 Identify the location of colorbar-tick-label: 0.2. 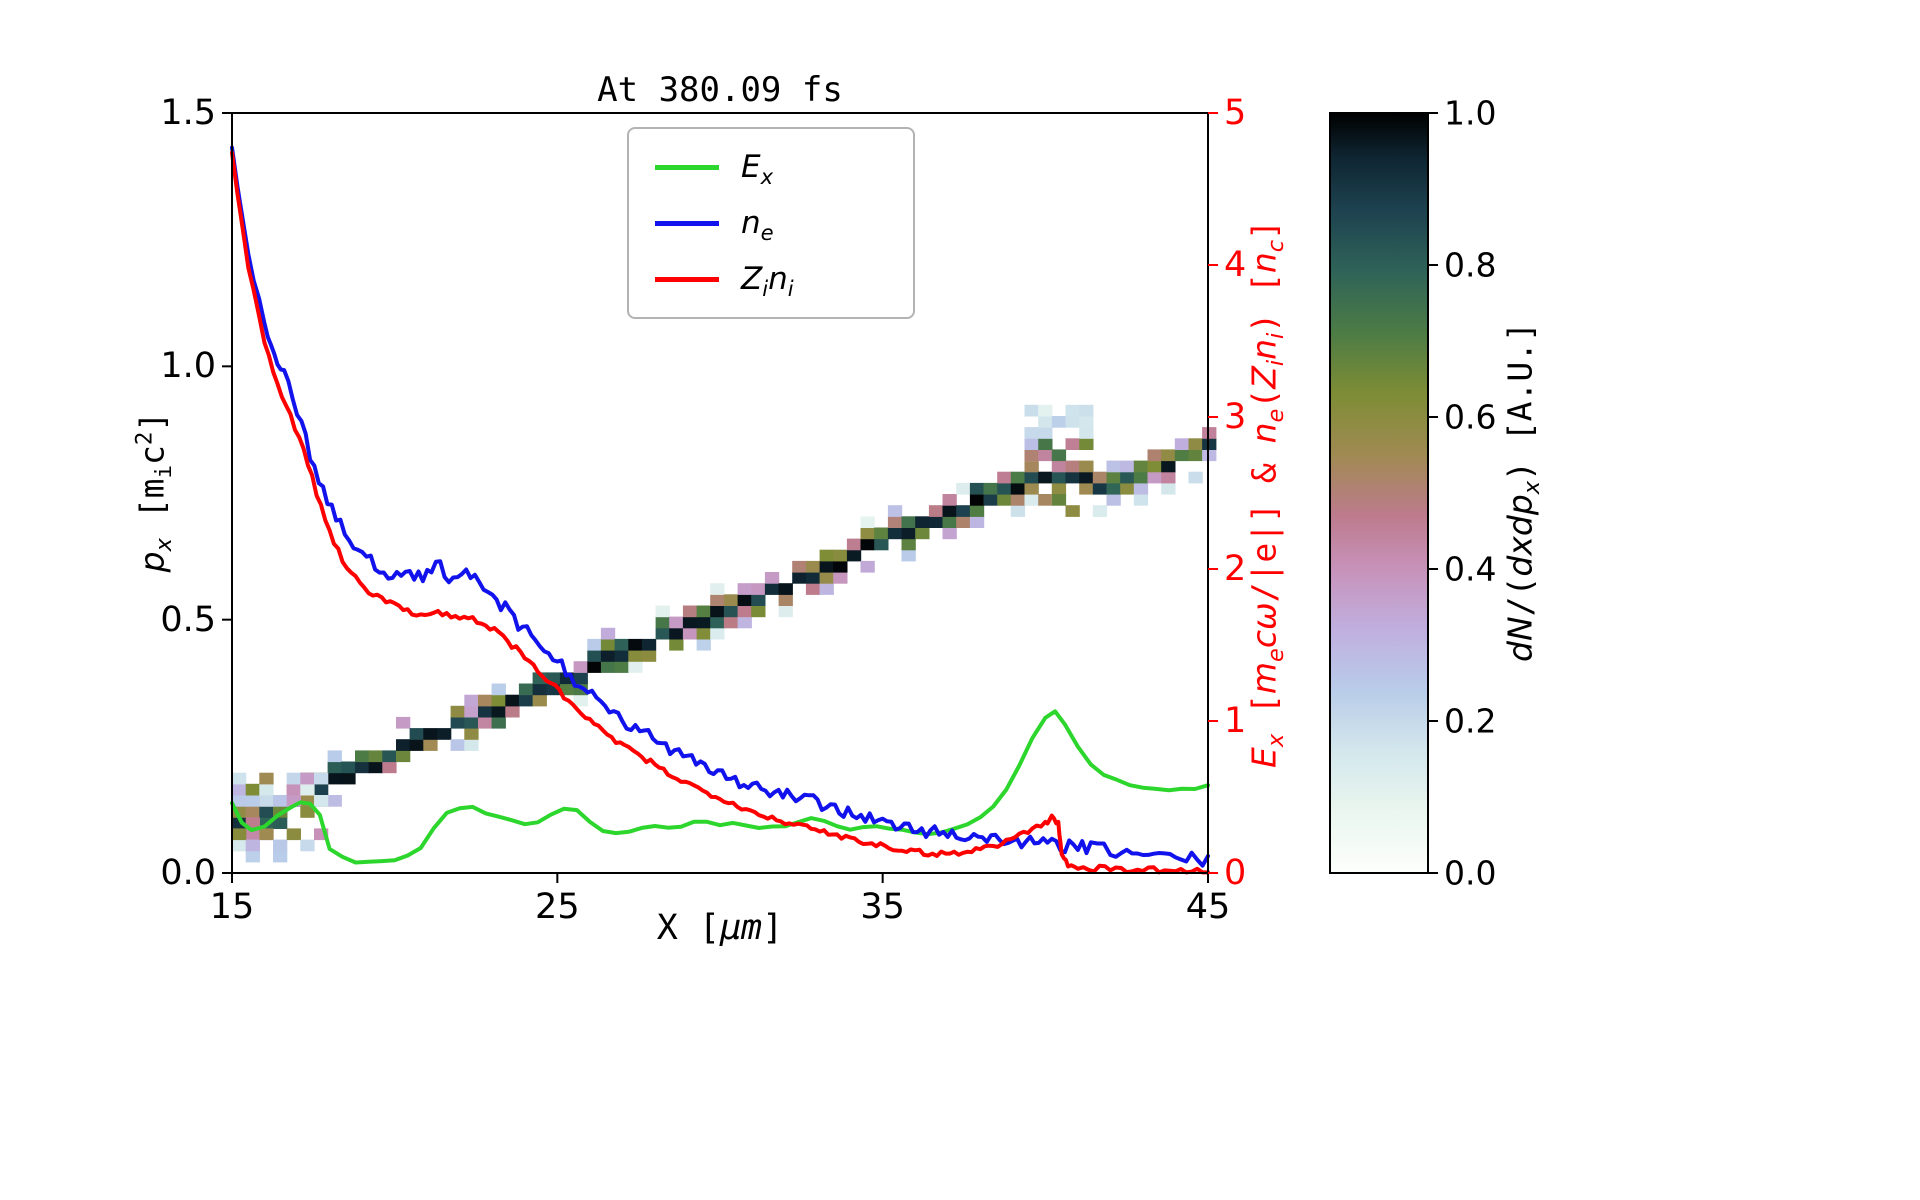
(1470, 721).